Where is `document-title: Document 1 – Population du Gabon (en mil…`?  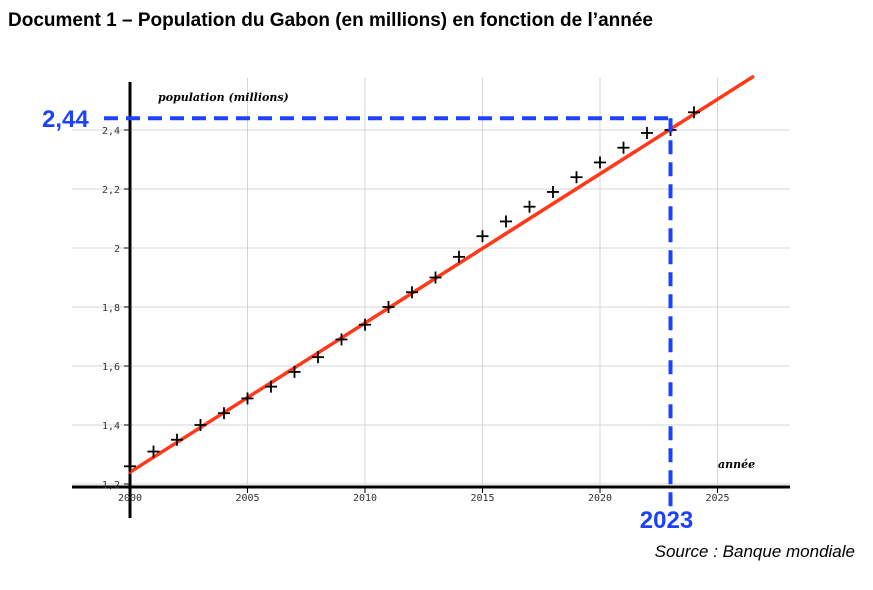 document-title: Document 1 – Population du Gabon (en mil… is located at coordinates (330, 20).